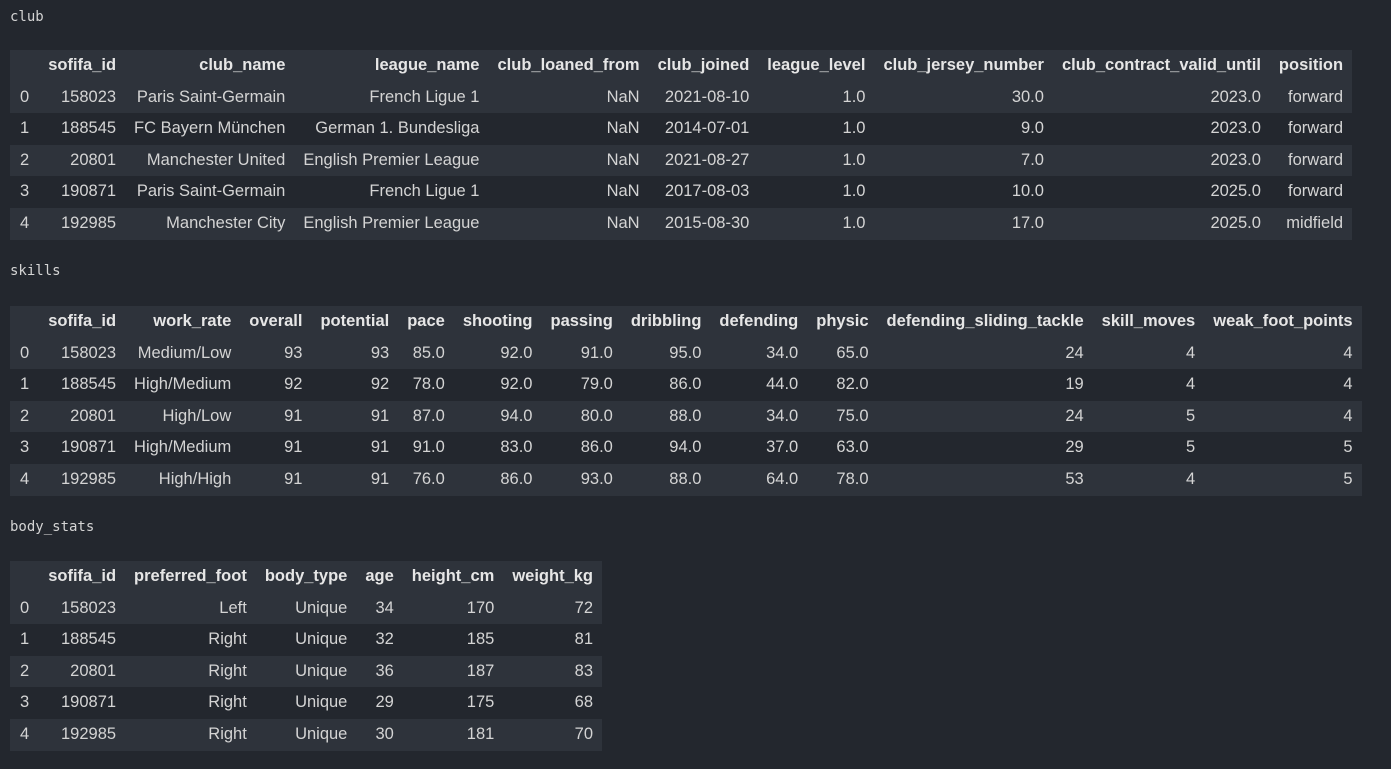  I want to click on column-header: age, so click(379, 577).